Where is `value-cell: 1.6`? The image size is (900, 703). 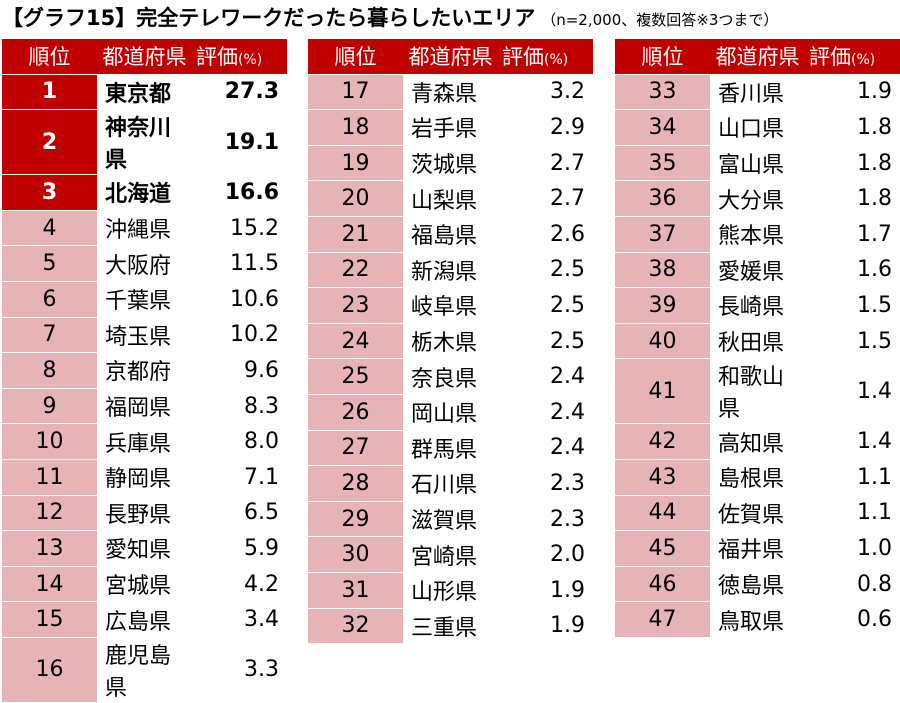 value-cell: 1.6 is located at coordinates (852, 270).